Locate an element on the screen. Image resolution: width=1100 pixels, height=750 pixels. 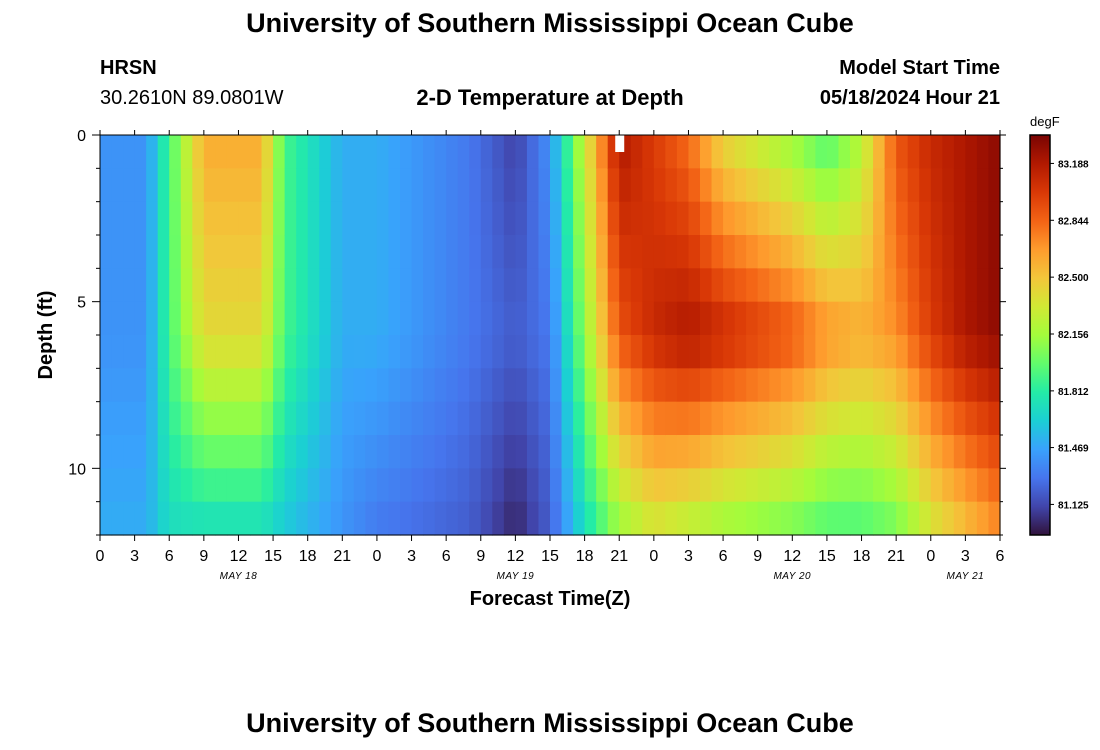
x-tick-label: 3 is located at coordinates (965, 556).